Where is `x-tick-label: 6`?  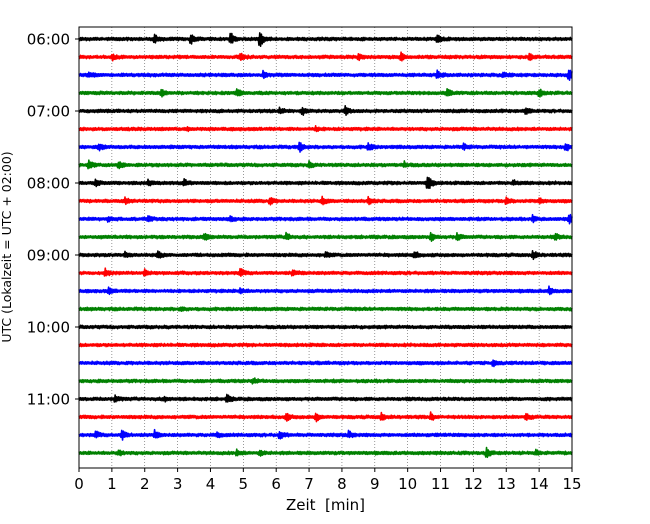
x-tick-label: 6 is located at coordinates (276, 484).